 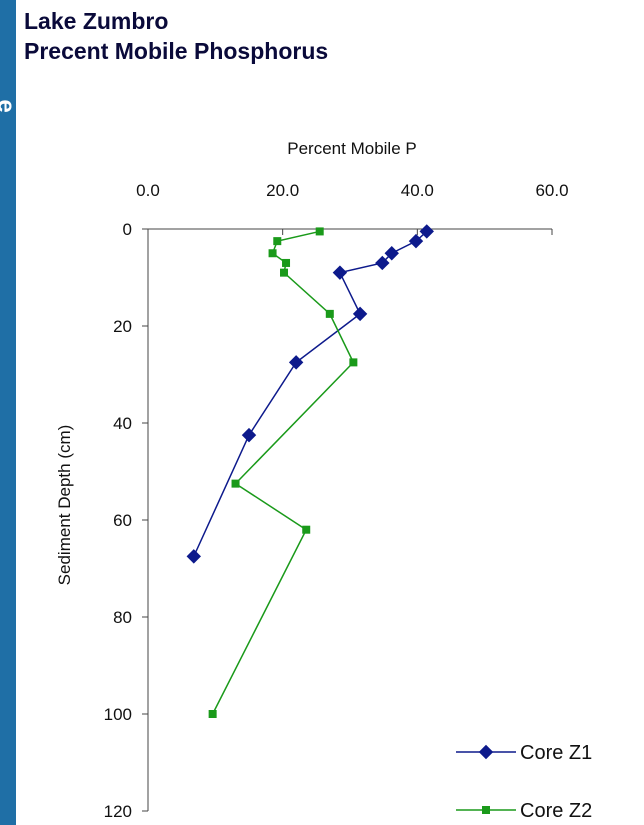 What do you see at coordinates (122, 423) in the screenshot?
I see `y-tick-label: 40` at bounding box center [122, 423].